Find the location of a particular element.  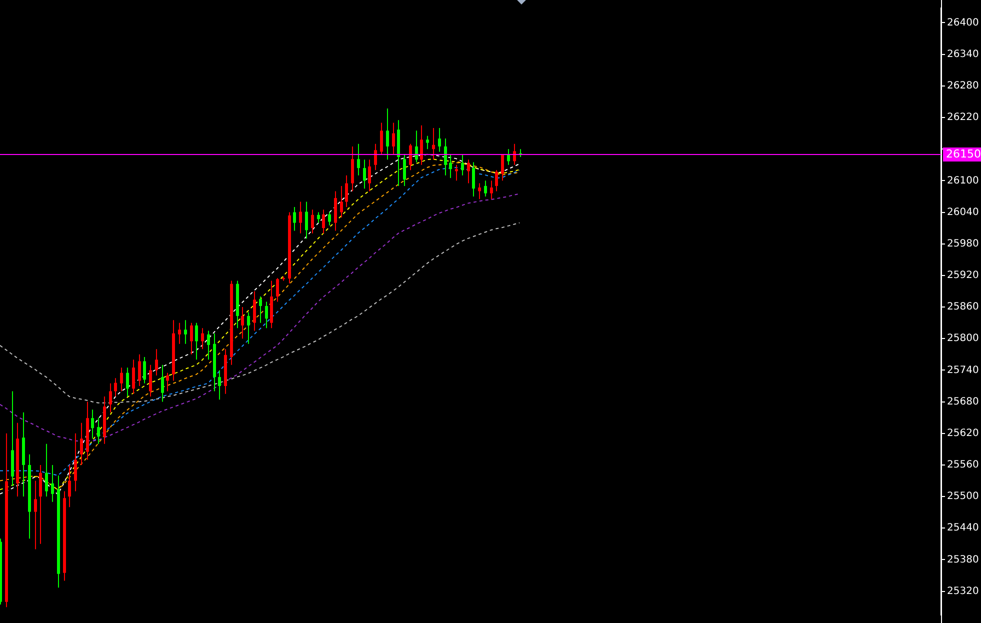

y-tick-label: 25980 is located at coordinates (963, 244).